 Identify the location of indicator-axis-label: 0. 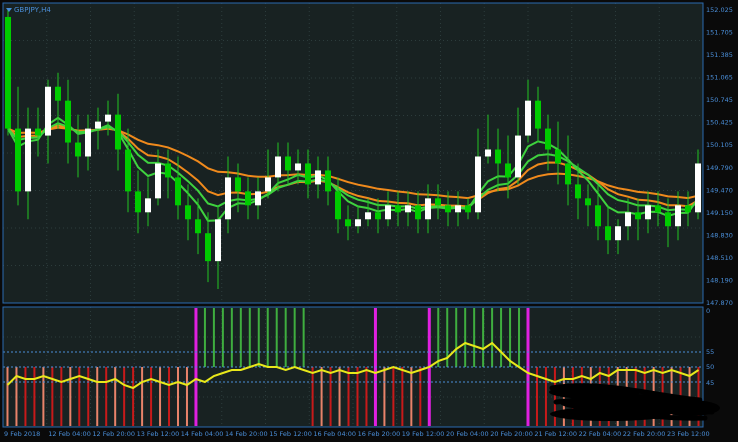
(708, 311).